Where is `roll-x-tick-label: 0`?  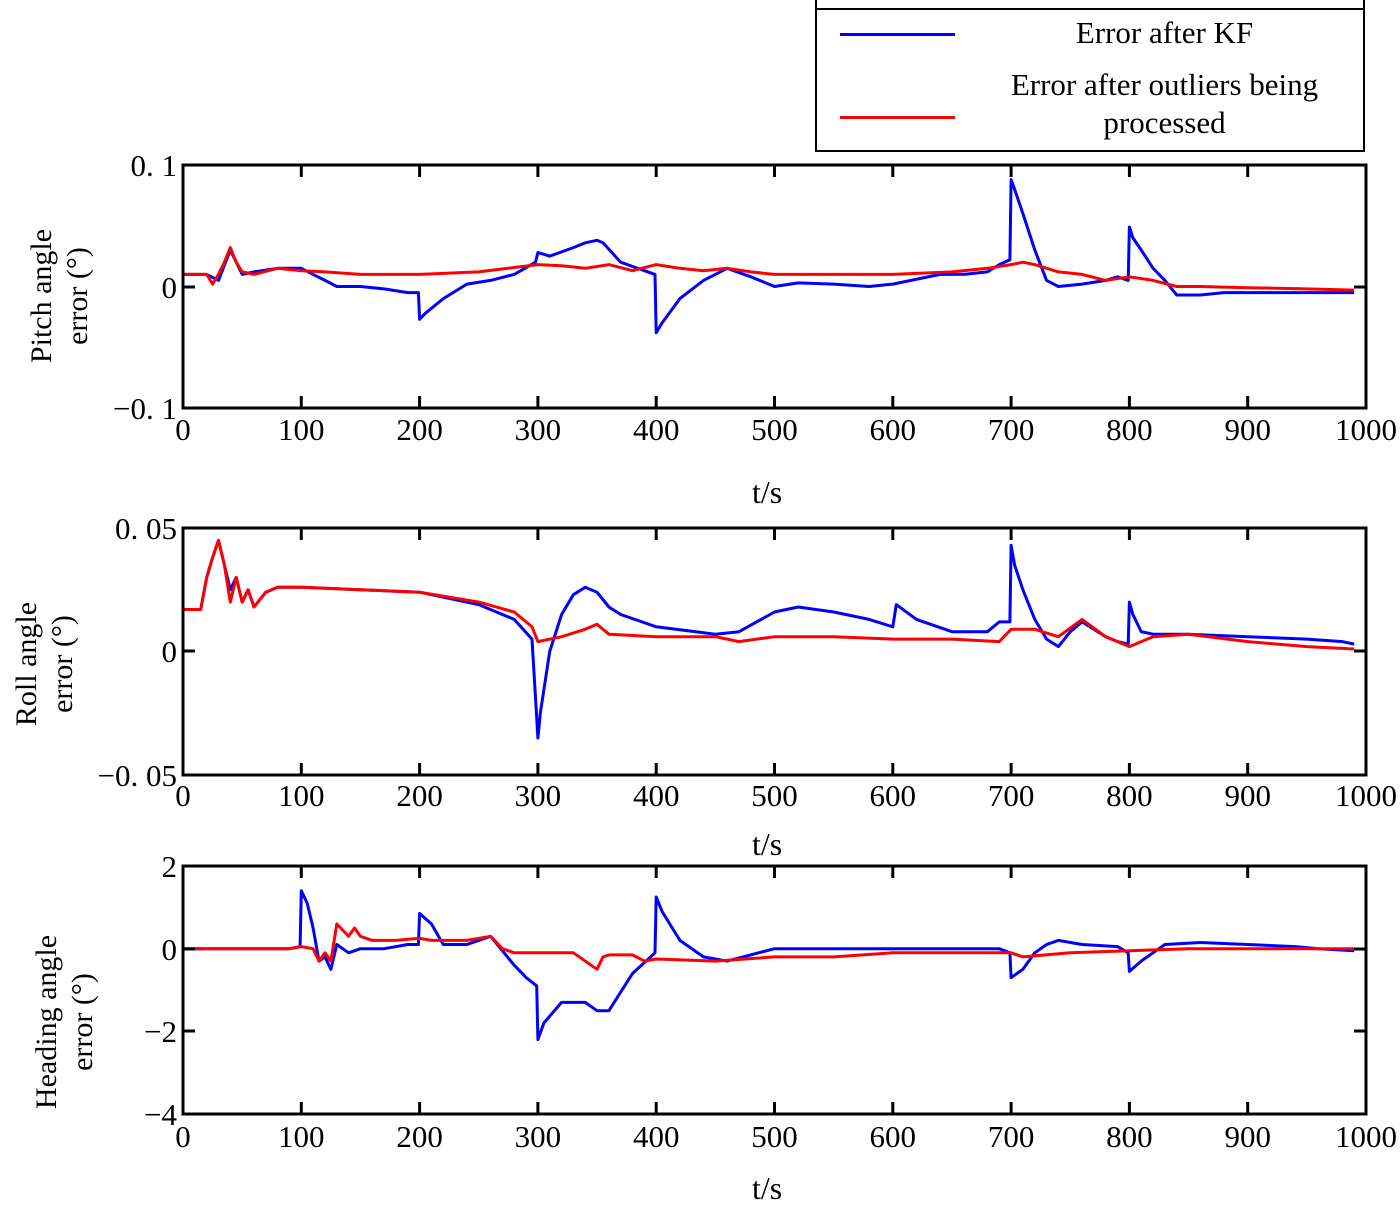 roll-x-tick-label: 0 is located at coordinates (183, 795).